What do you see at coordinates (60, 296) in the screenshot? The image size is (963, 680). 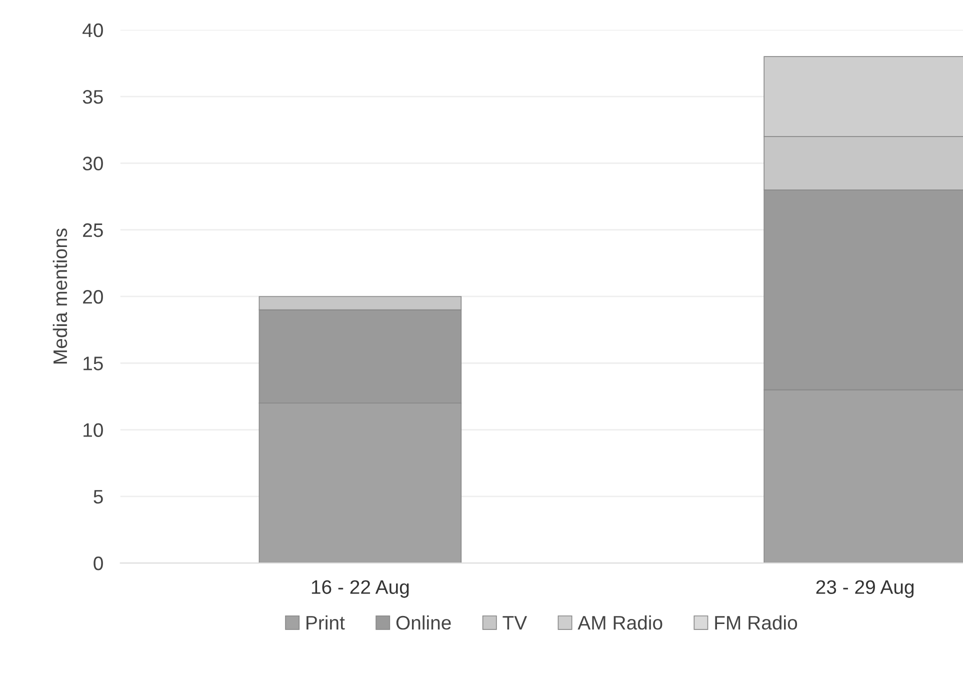 I see `y-axis-title: Media mentions` at bounding box center [60, 296].